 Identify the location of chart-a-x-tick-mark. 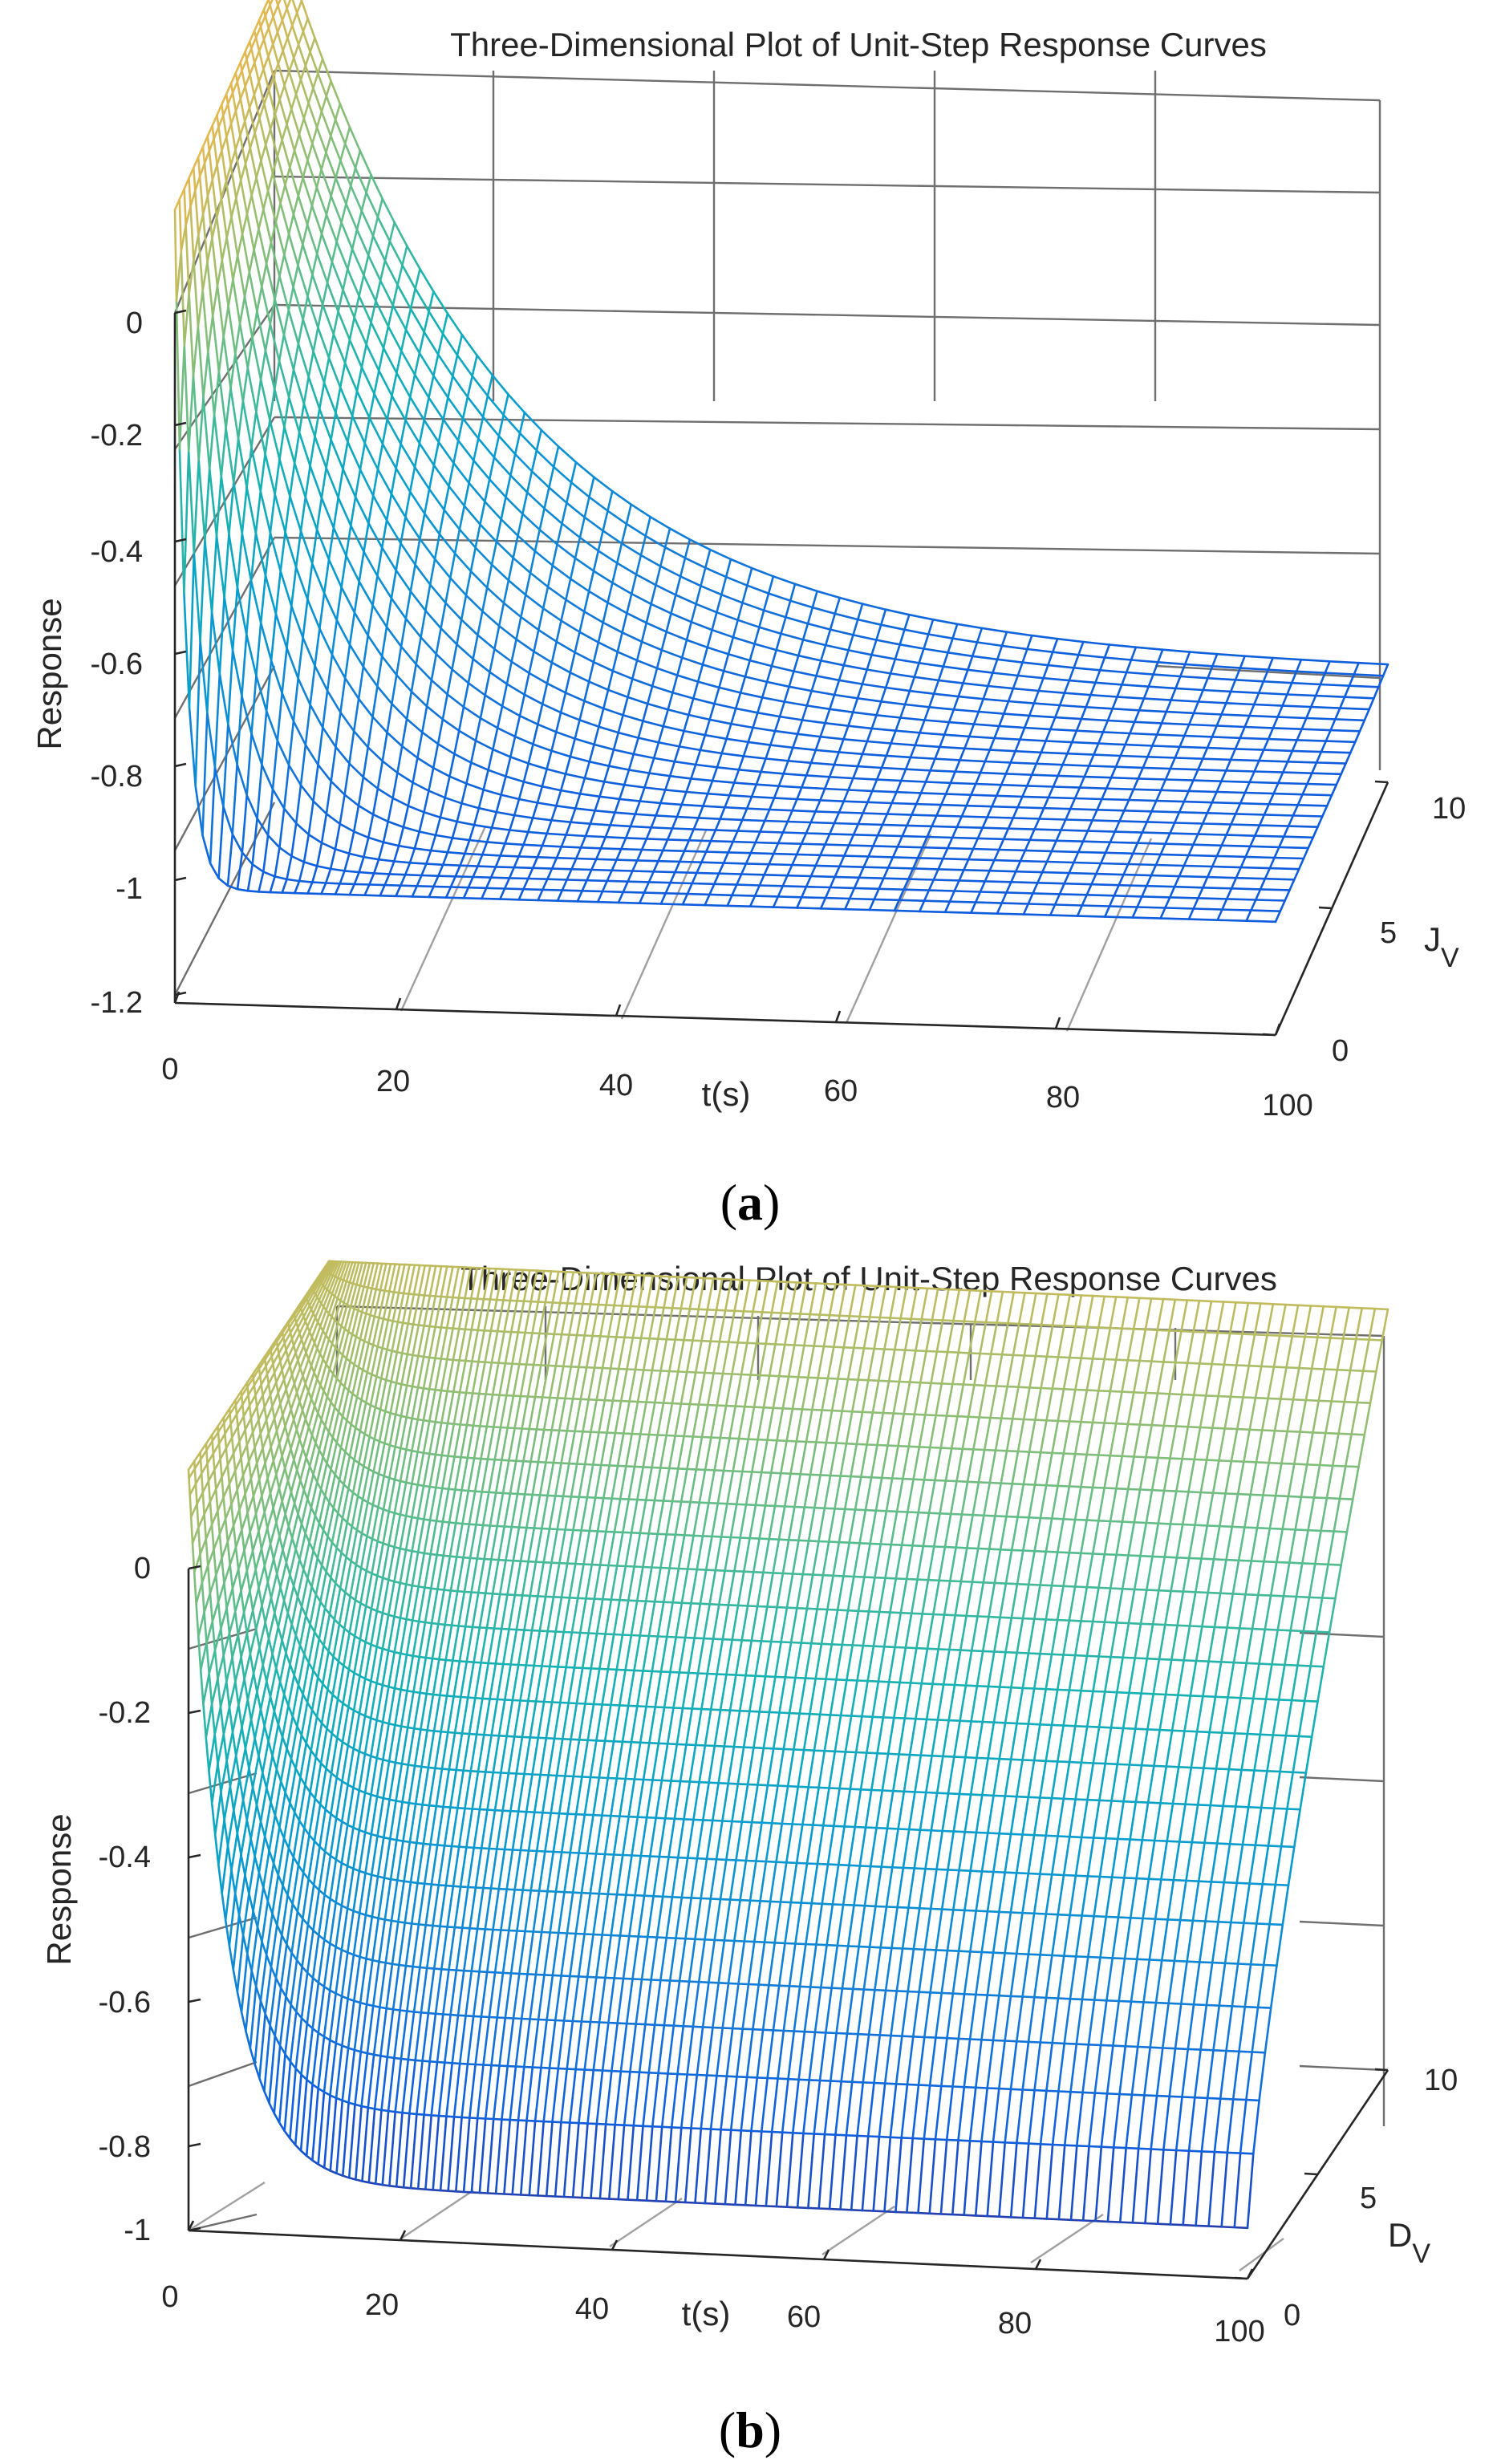
(398, 1004).